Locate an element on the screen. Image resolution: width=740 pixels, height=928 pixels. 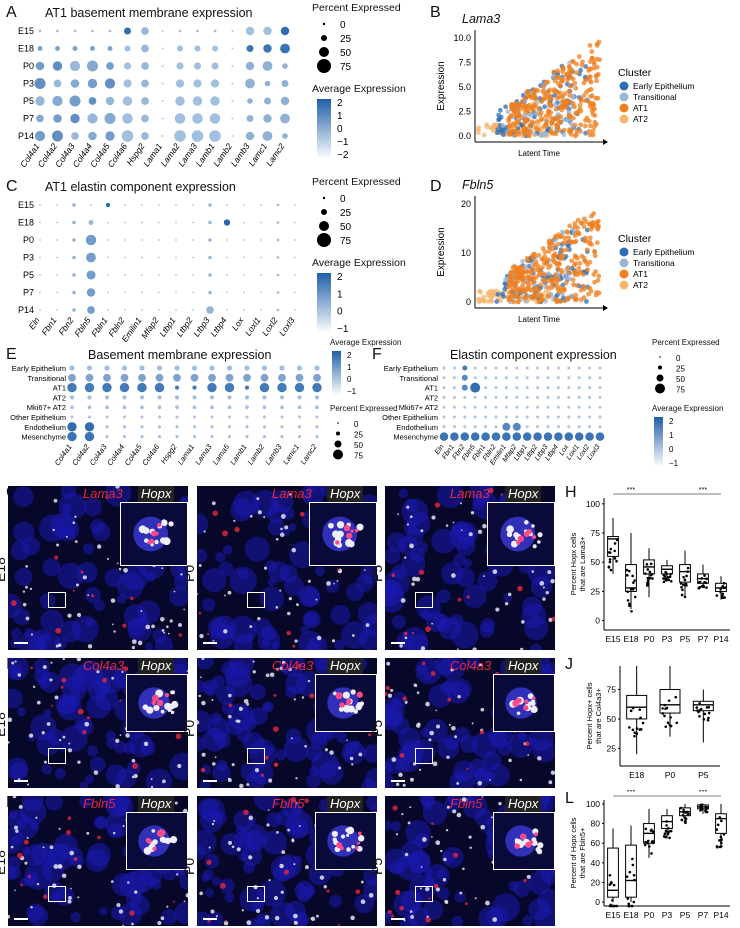
panel-label-a: A is located at coordinates (11, 12).